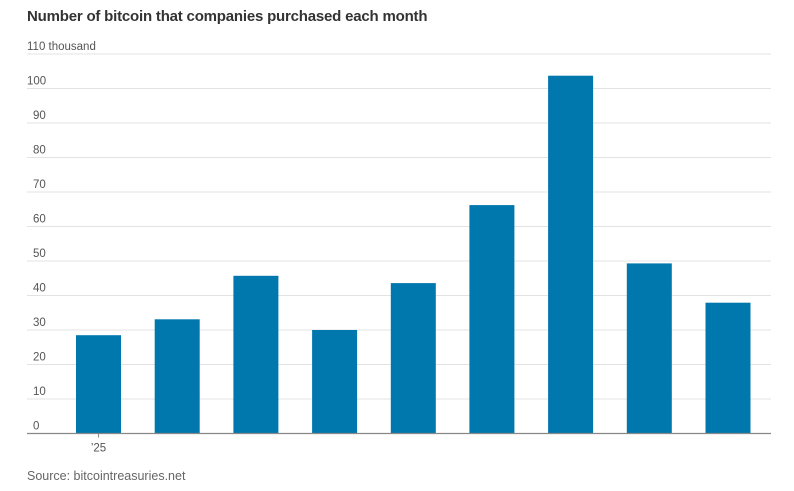 This screenshot has width=794, height=491. Describe the element at coordinates (39, 185) in the screenshot. I see `y-tick-label: 70` at that location.